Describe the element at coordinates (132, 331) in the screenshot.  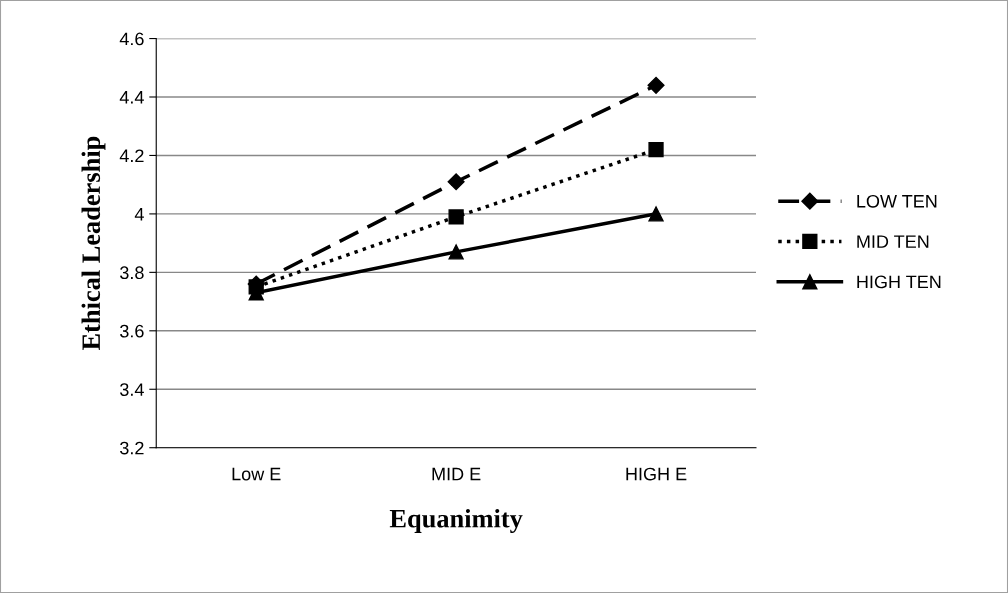
I see `y-tick-label: 3.6` at that location.